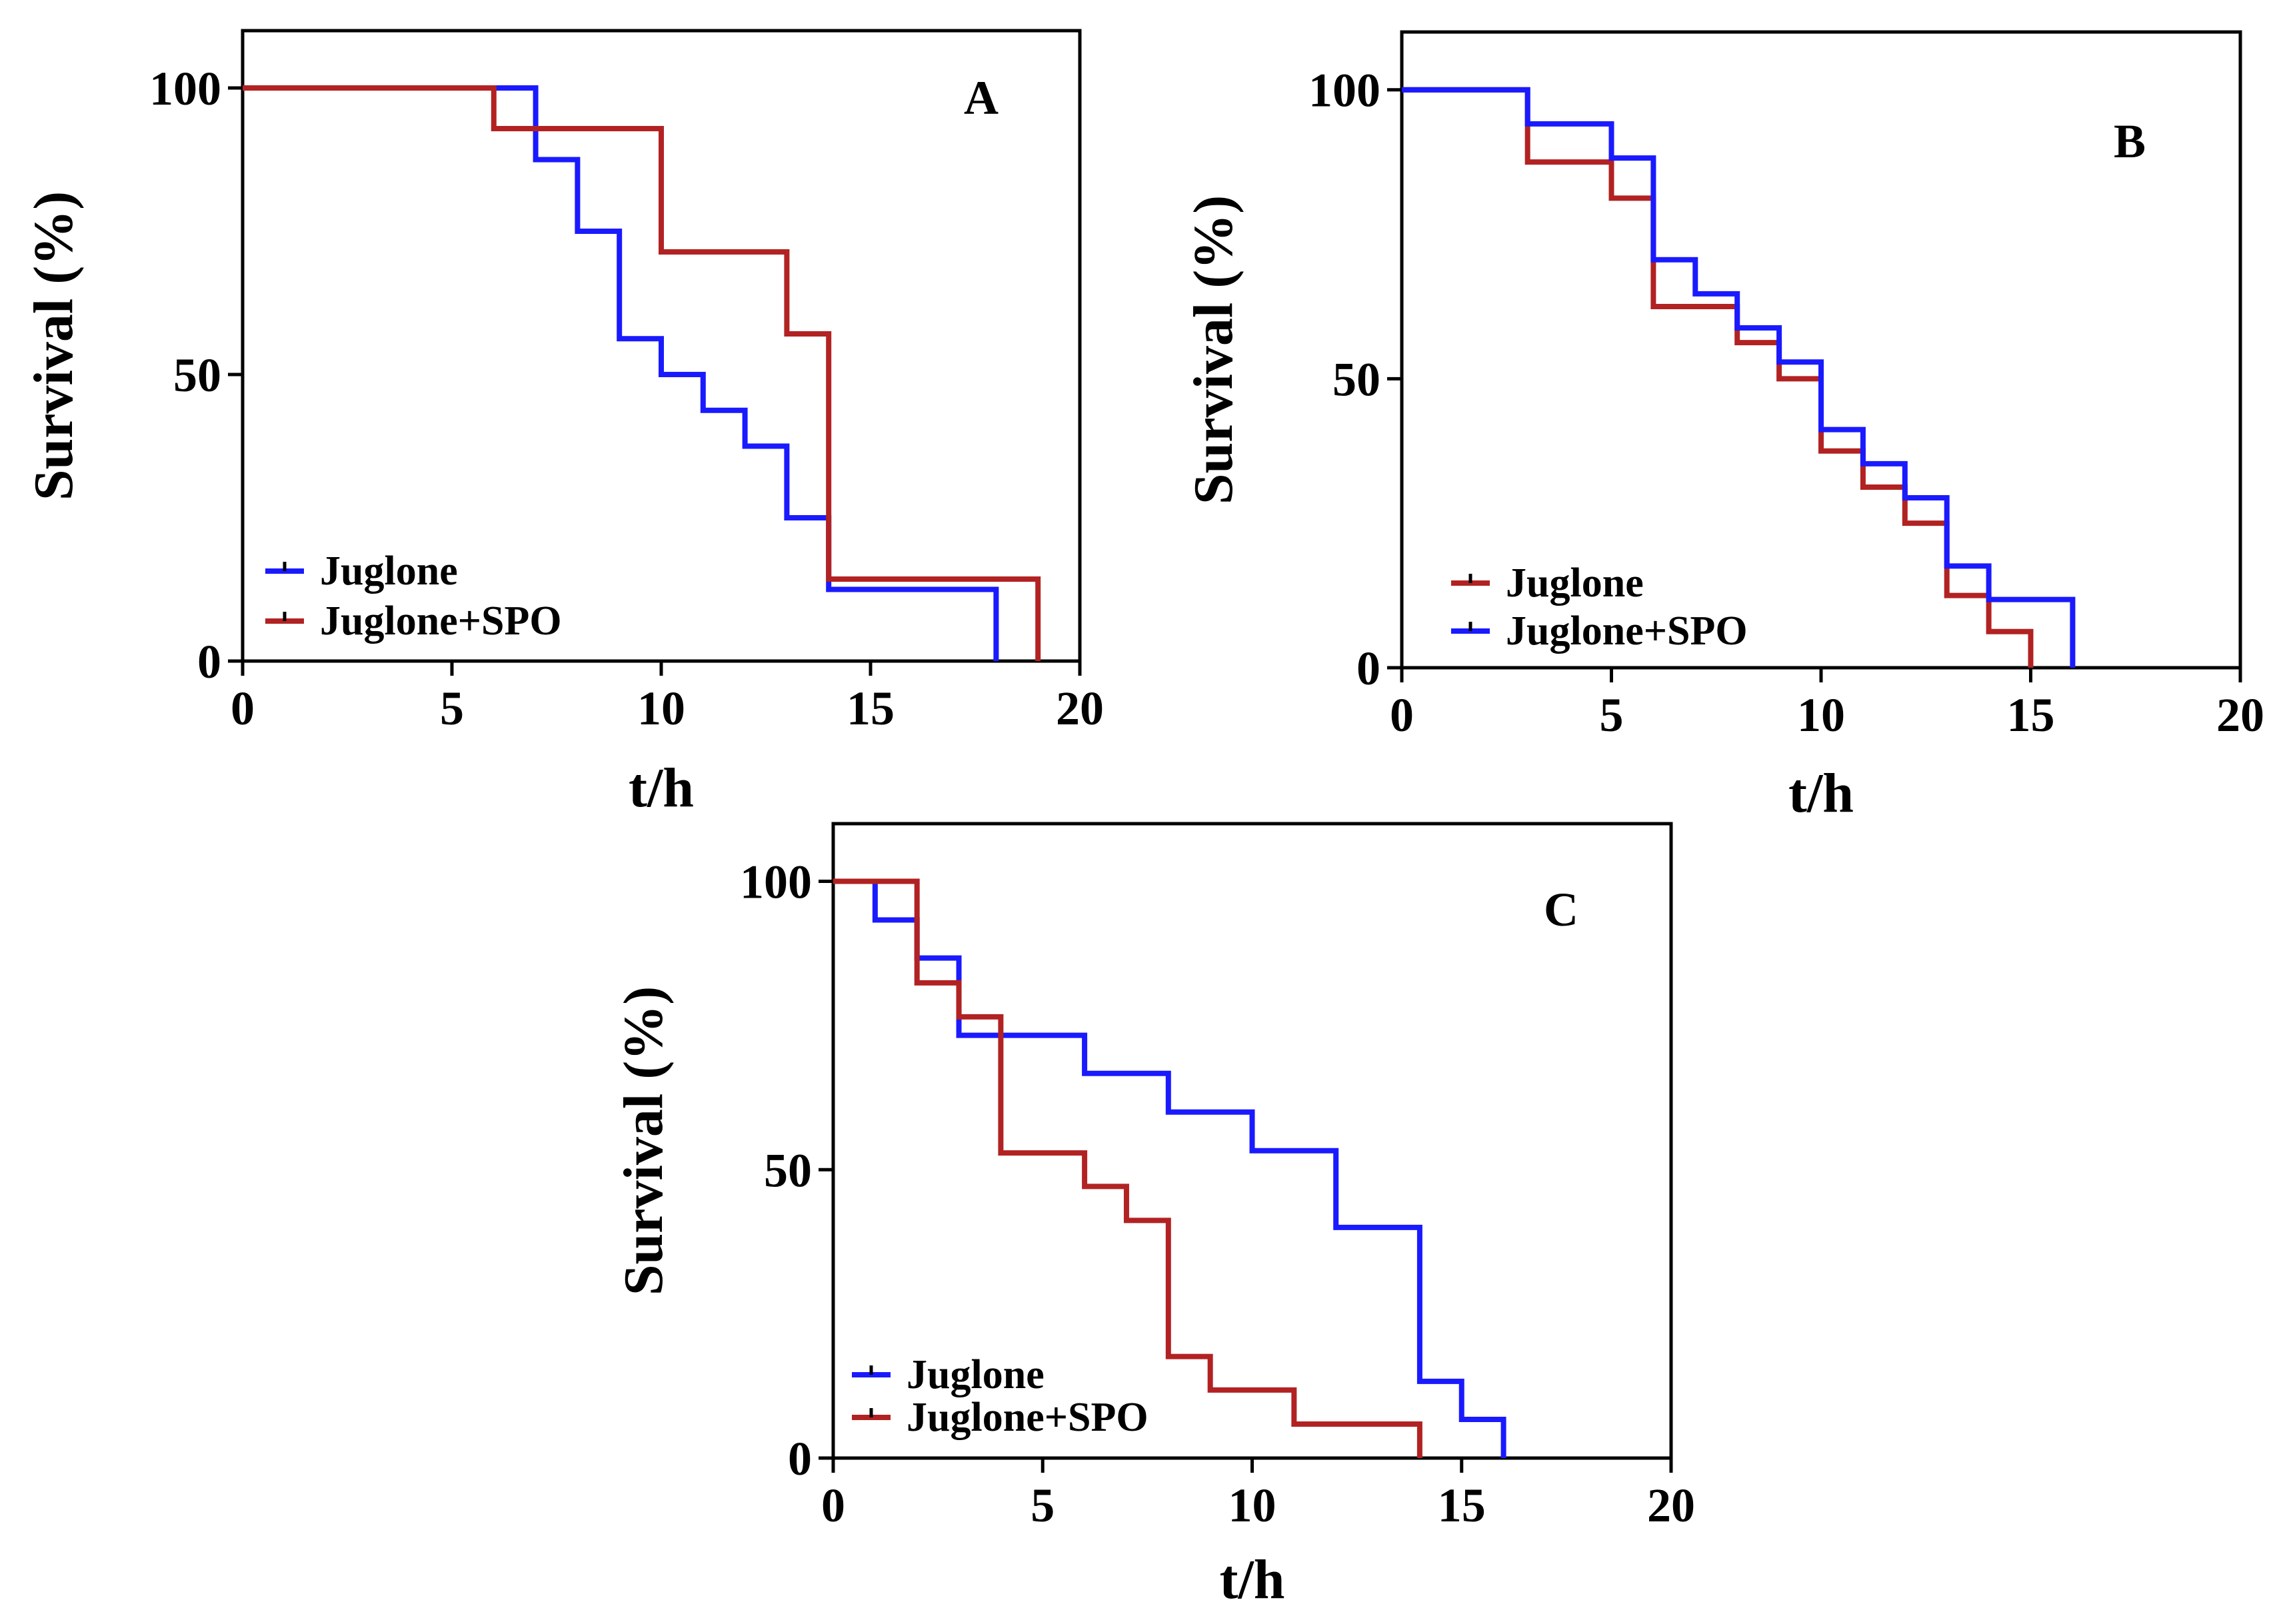  I want to click on panel-label: B, so click(2130, 141).